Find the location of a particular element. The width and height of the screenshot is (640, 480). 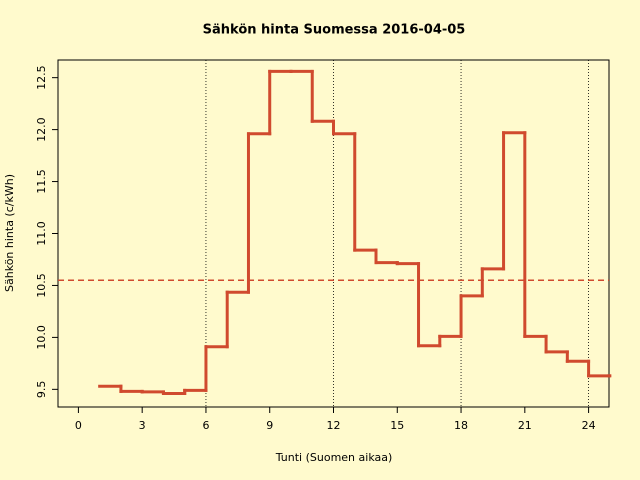

y-tick-label: 11.0 is located at coordinates (41, 233).